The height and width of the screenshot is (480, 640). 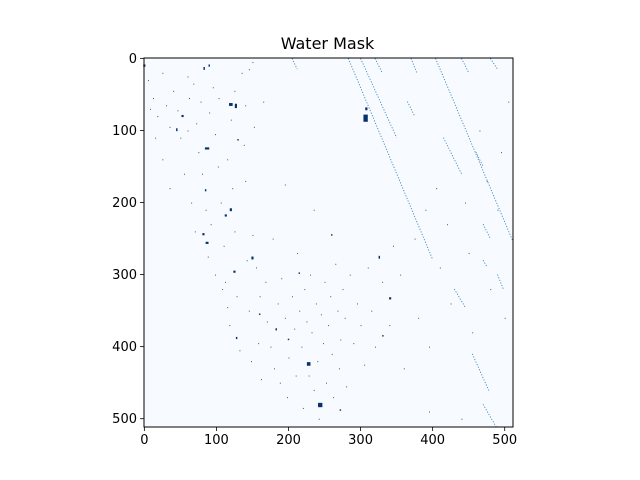 What do you see at coordinates (288, 440) in the screenshot?
I see `x-tick-label: 200` at bounding box center [288, 440].